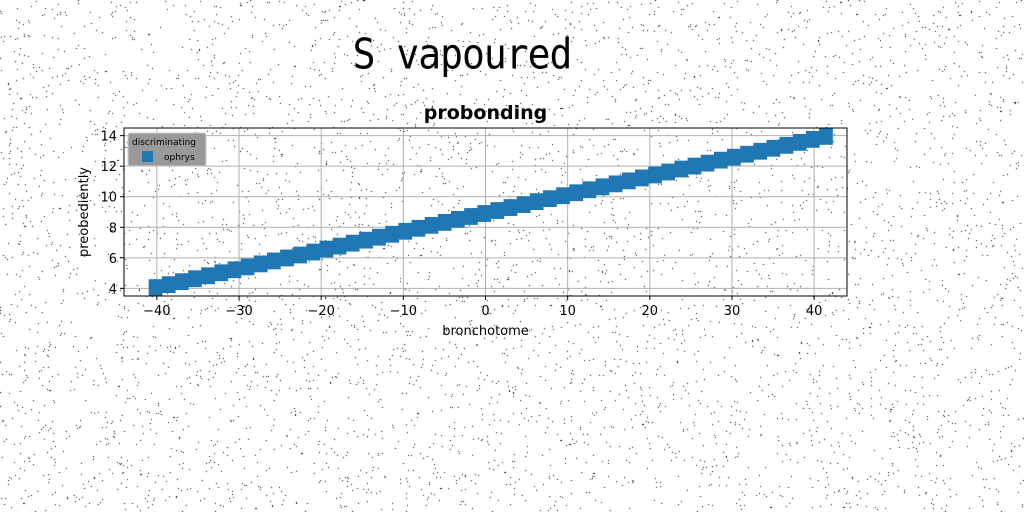  I want to click on x-axis-label: bronchotome, so click(485, 331).